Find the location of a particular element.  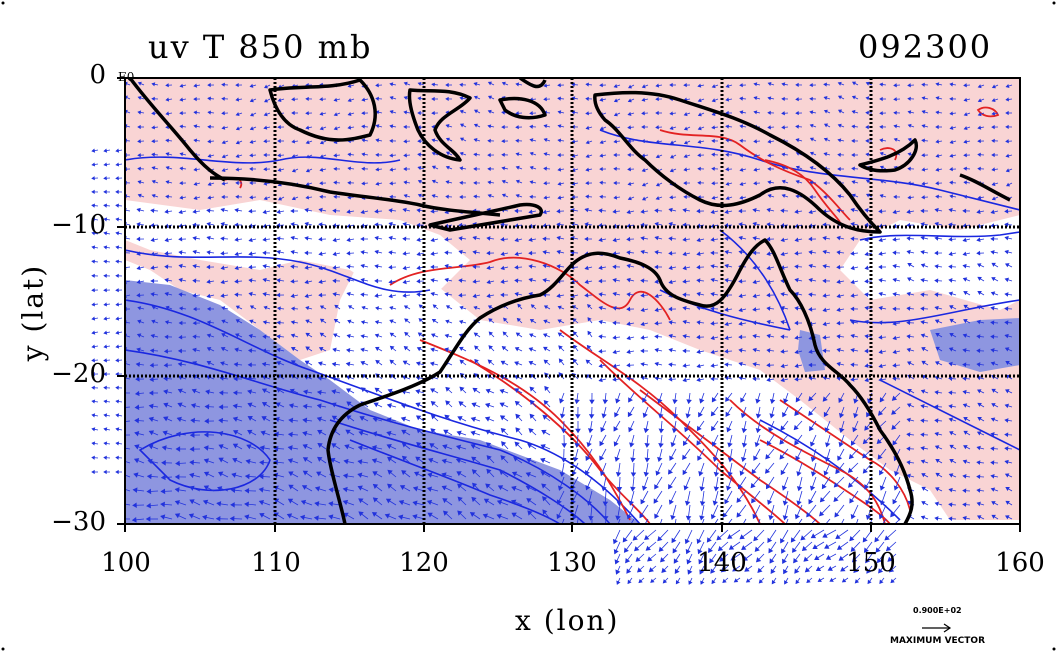

timor-coastline is located at coordinates (485, 217).